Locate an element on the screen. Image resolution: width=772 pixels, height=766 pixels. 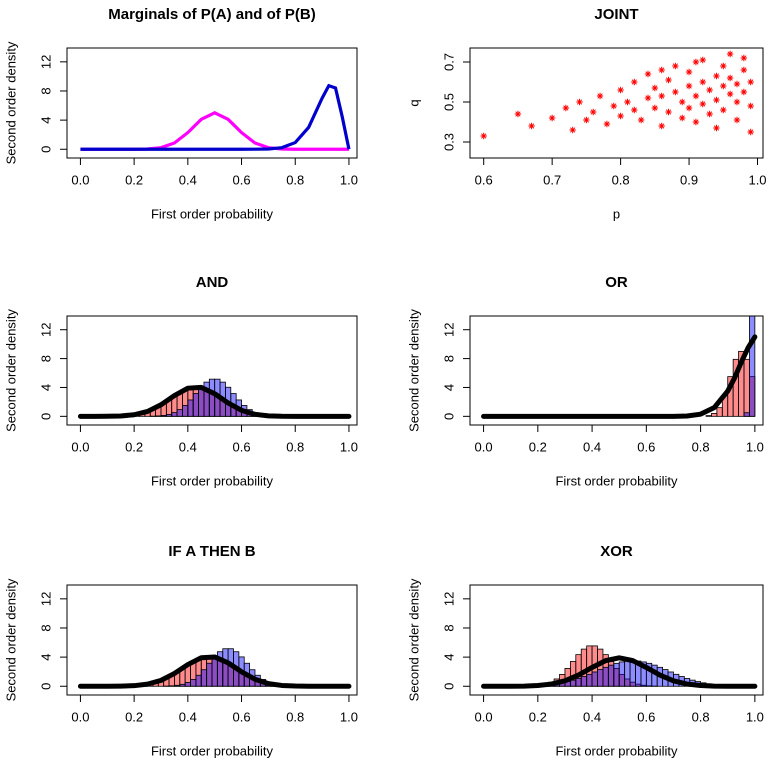
y-tick-label: 4 is located at coordinates (45, 387).